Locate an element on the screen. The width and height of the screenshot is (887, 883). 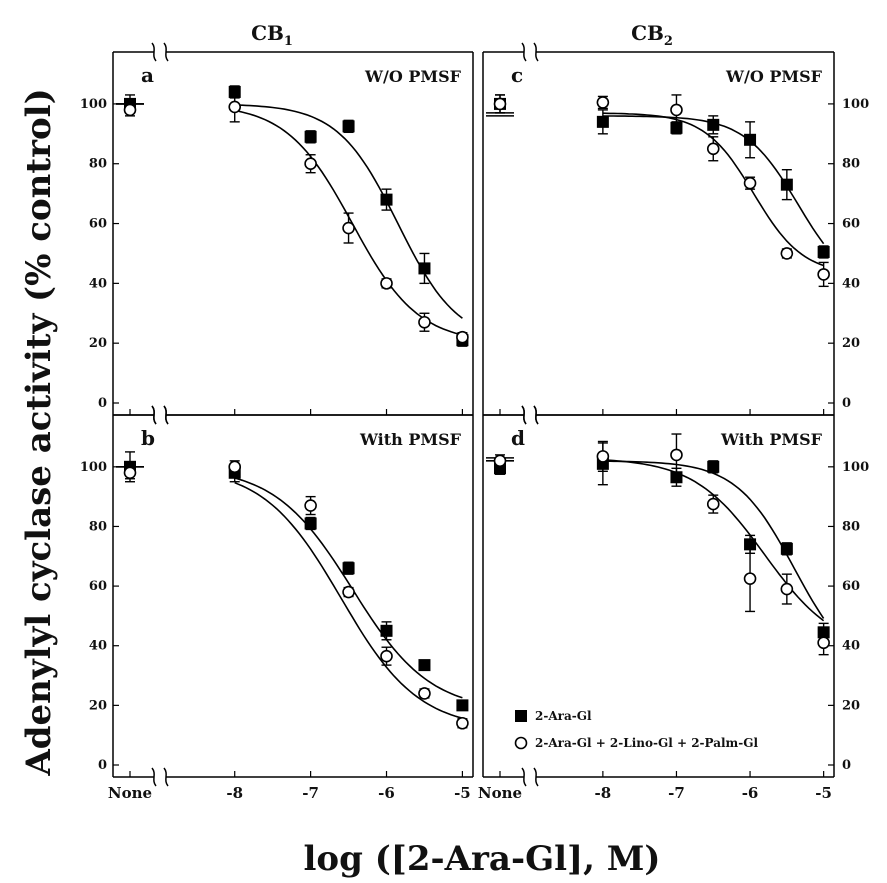
legend-label-mixture: 2-Ara-Gl + 2-Lino-Gl + 2-Palm-Gl is located at coordinates (646, 743).